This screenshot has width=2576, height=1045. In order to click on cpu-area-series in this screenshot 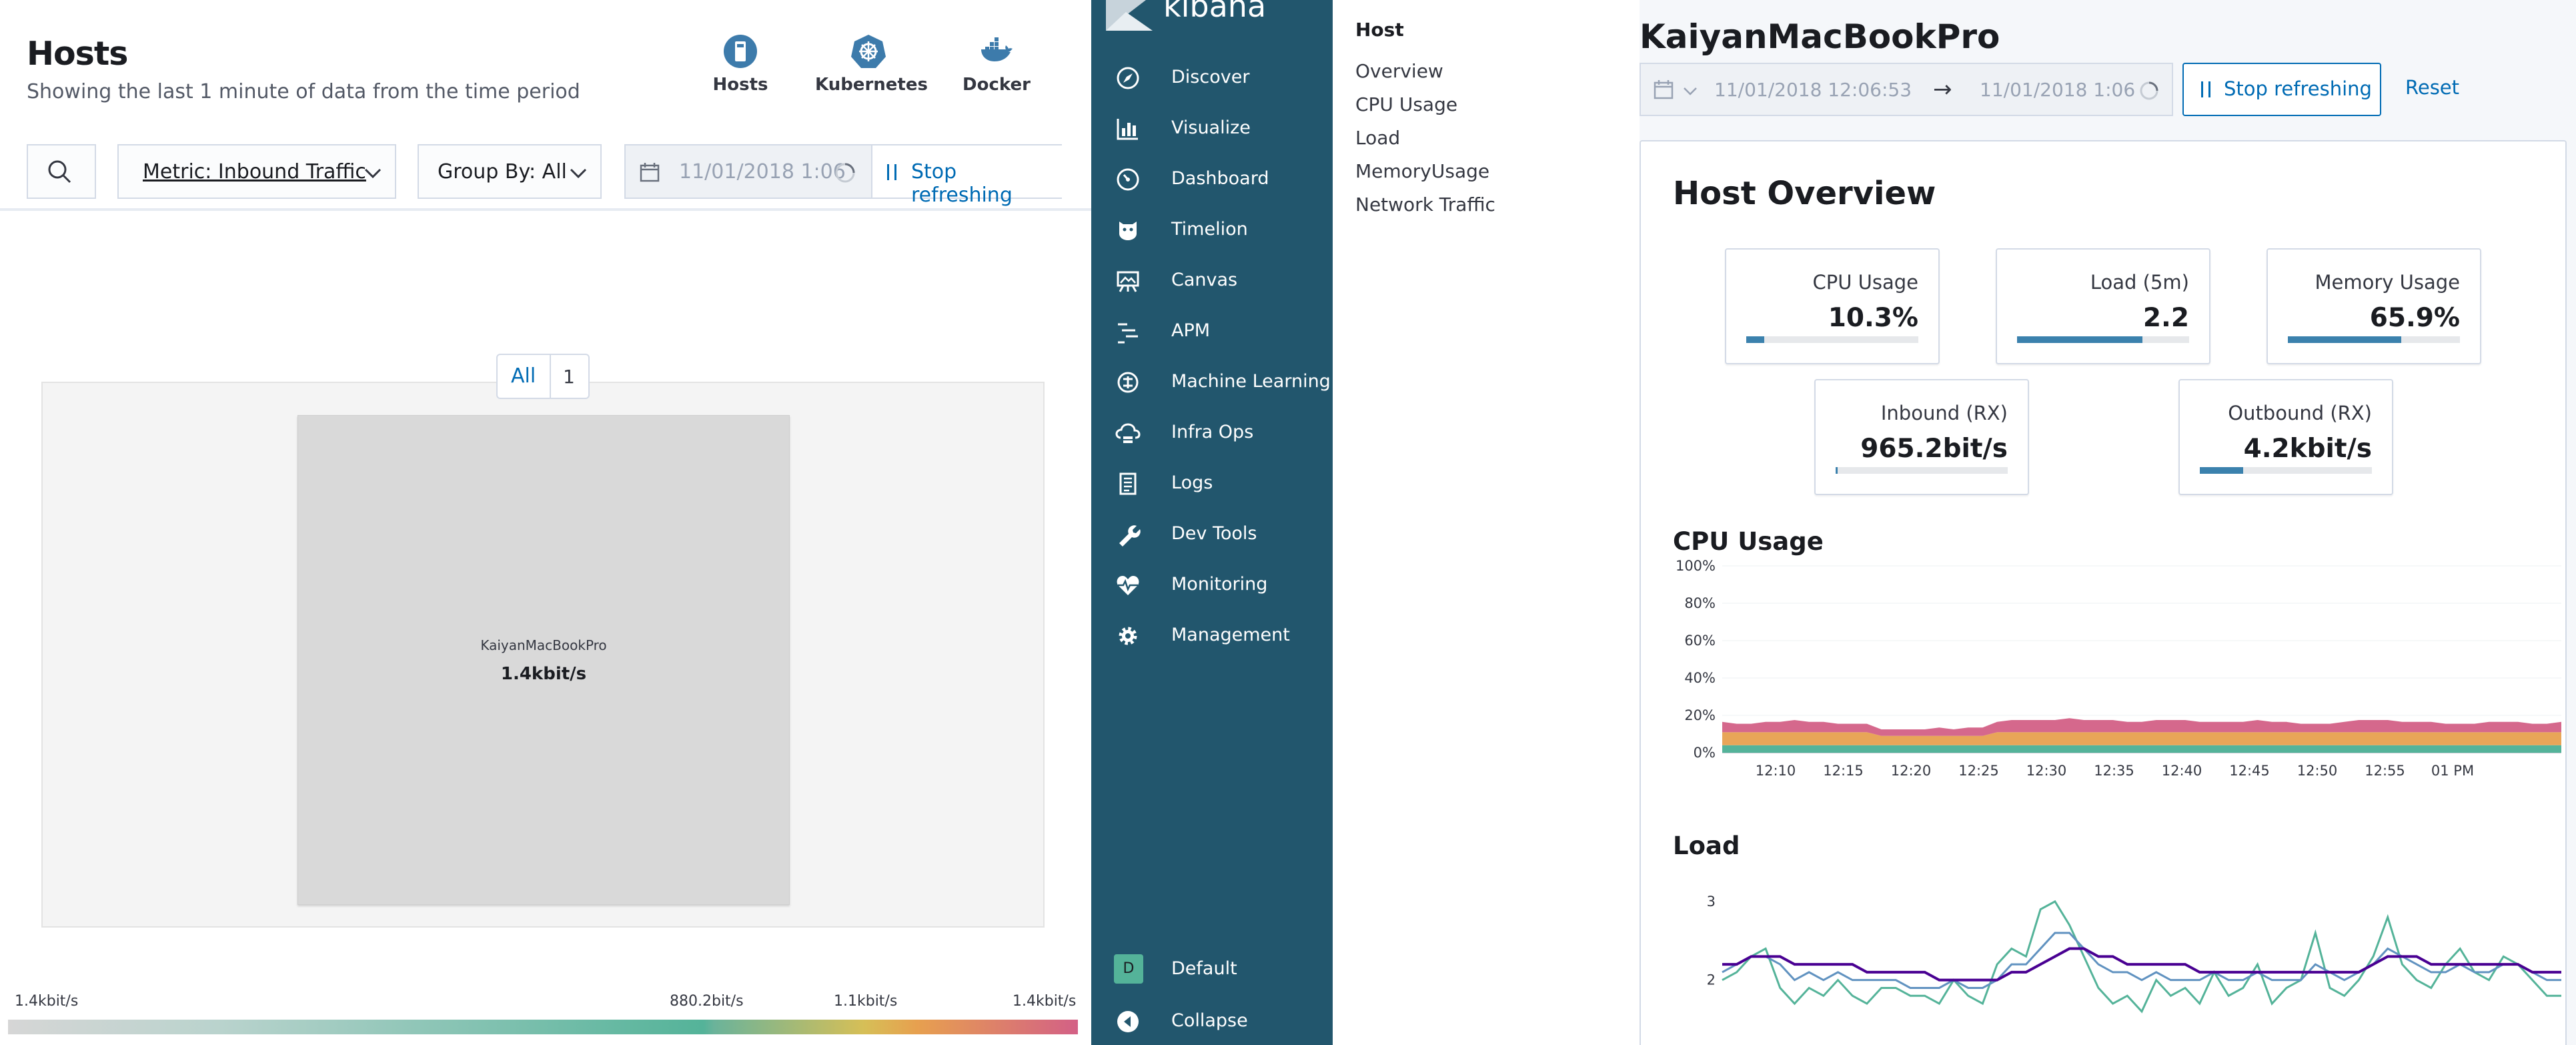, I will do `click(2141, 738)`.